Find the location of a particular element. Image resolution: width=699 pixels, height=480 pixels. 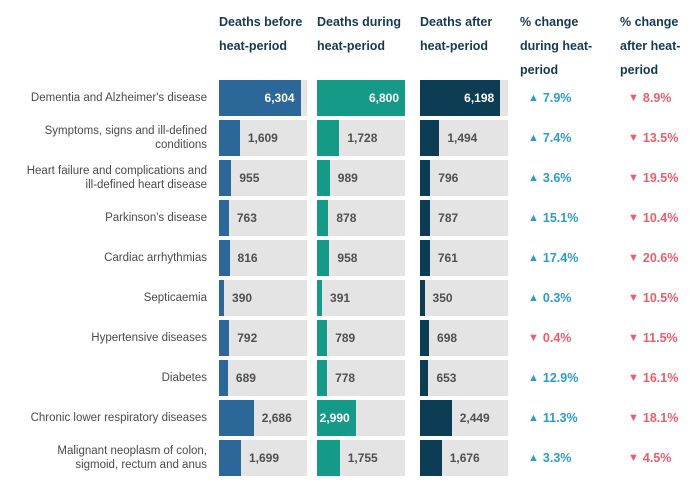

change-value: 16.1% is located at coordinates (660, 378).